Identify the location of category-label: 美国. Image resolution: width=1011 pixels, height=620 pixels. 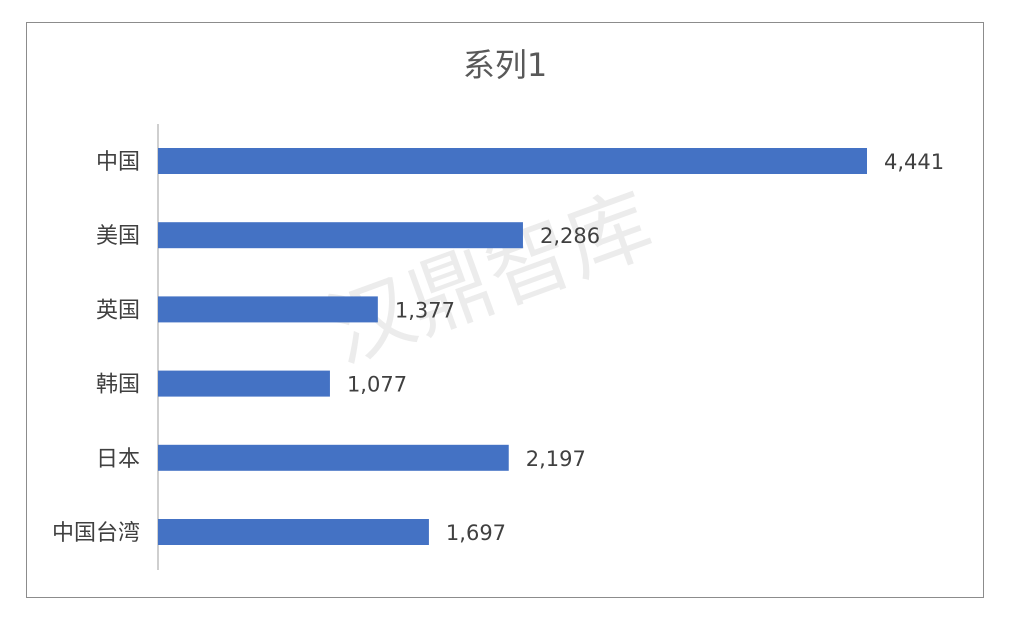
(118, 236).